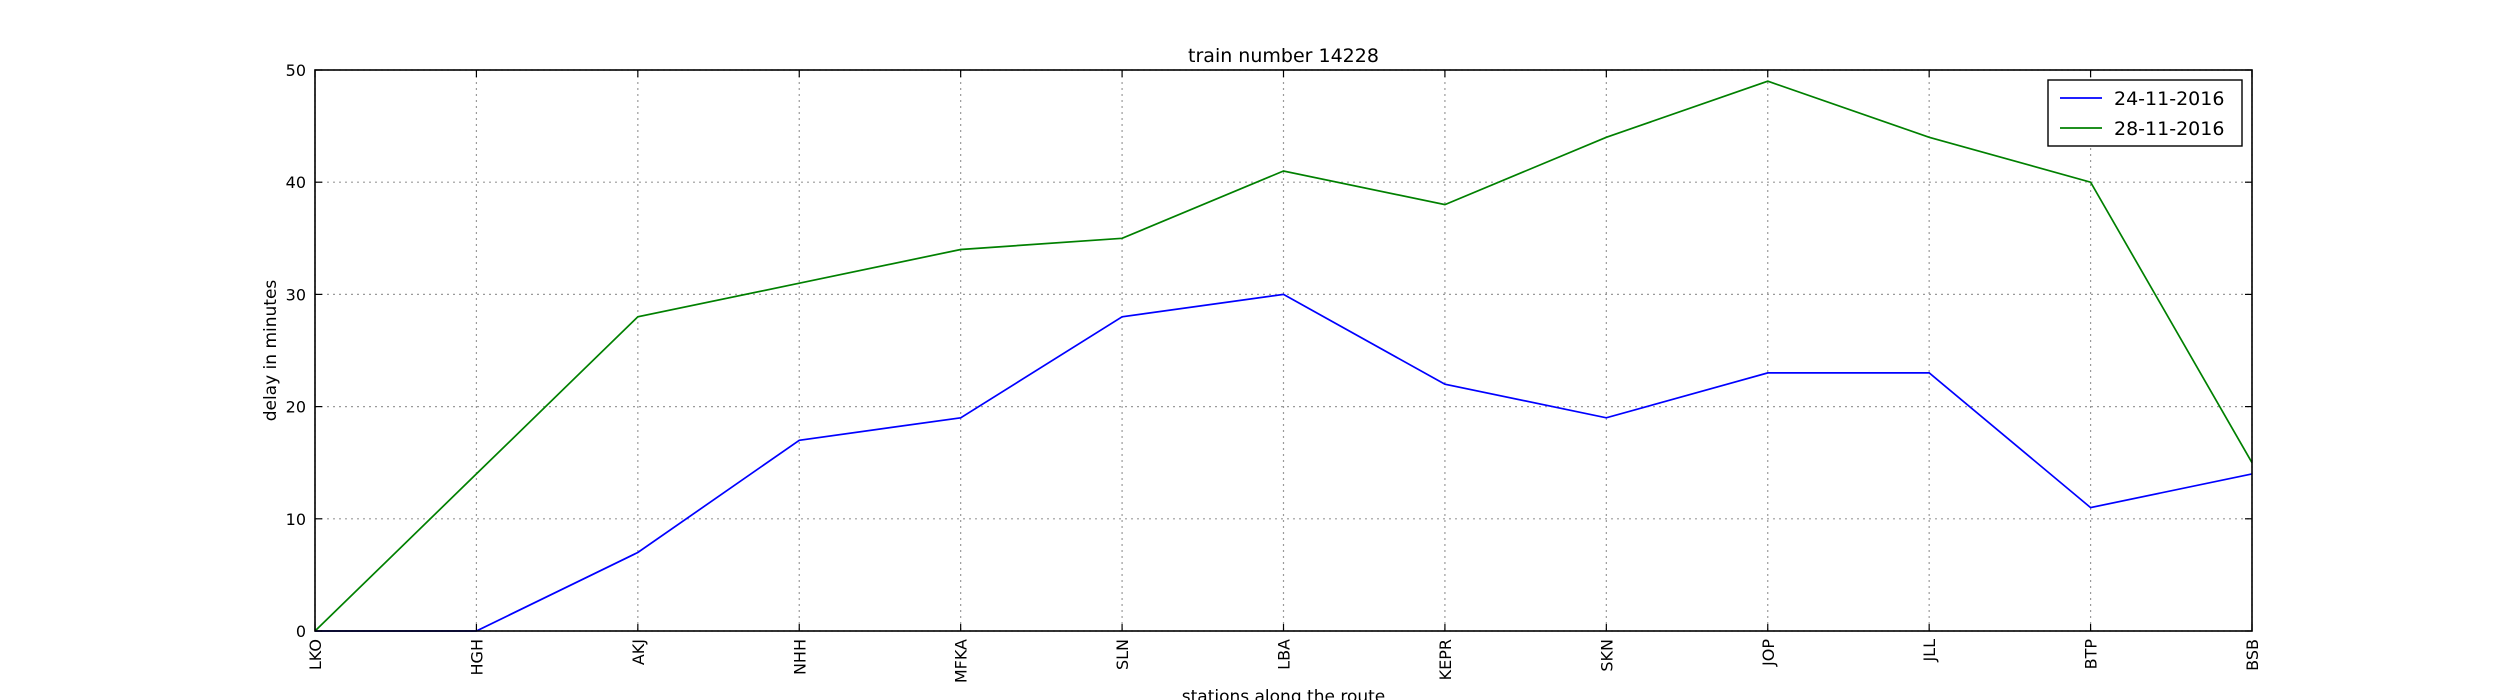 The width and height of the screenshot is (2500, 700). I want to click on y-tick-label: 0, so click(301, 631).